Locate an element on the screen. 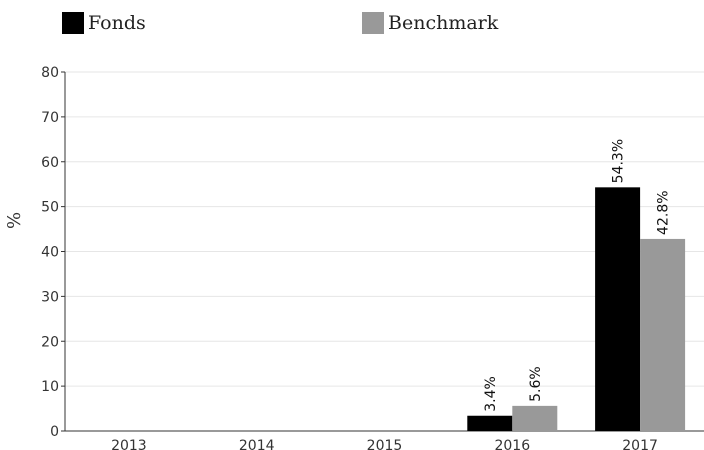  legend-label-benchmark: Benchmark is located at coordinates (443, 23).